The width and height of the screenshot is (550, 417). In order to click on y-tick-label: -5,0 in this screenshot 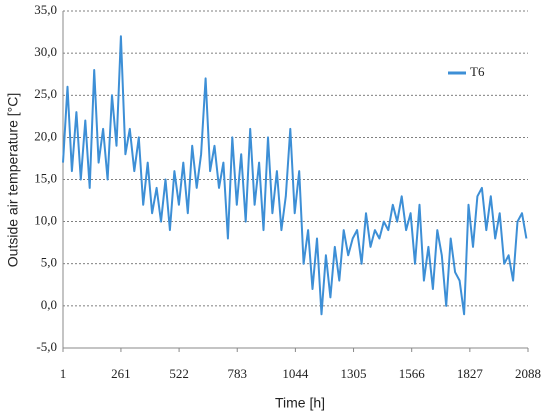, I will do `click(46, 346)`.